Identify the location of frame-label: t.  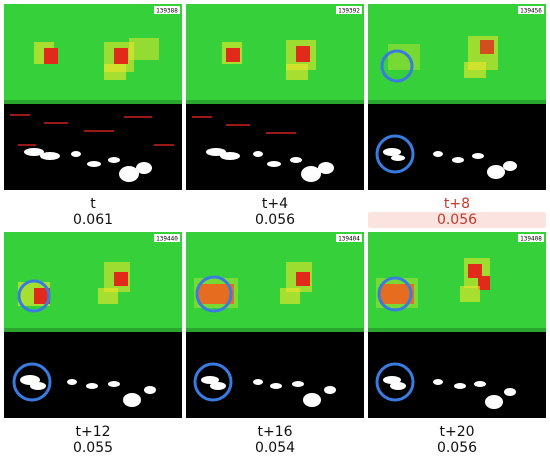
(93, 204).